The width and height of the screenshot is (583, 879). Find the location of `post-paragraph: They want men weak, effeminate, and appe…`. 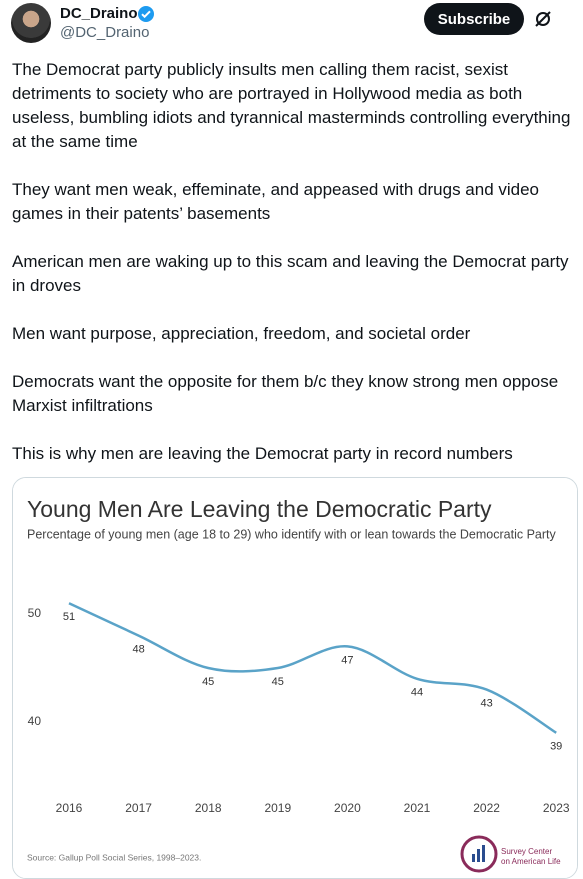

post-paragraph: They want men weak, effeminate, and appe… is located at coordinates (276, 201).